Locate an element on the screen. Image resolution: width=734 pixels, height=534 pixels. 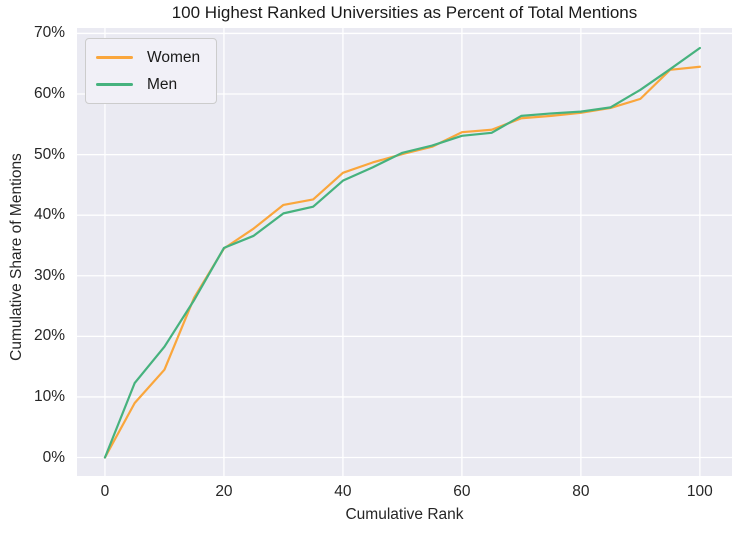
x-axis-label: Cumulative Rank is located at coordinates (404, 514).